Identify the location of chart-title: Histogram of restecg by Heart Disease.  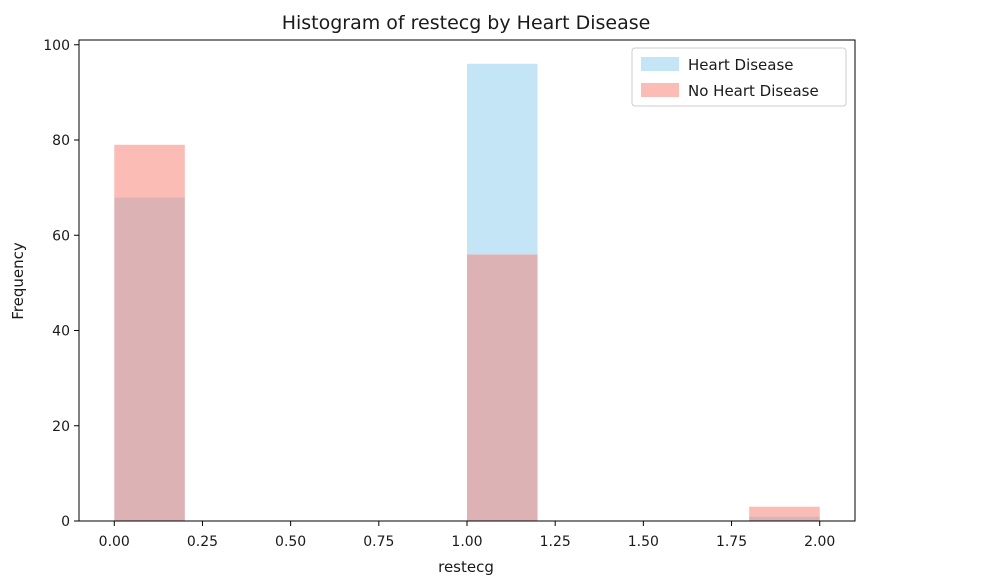
(466, 23).